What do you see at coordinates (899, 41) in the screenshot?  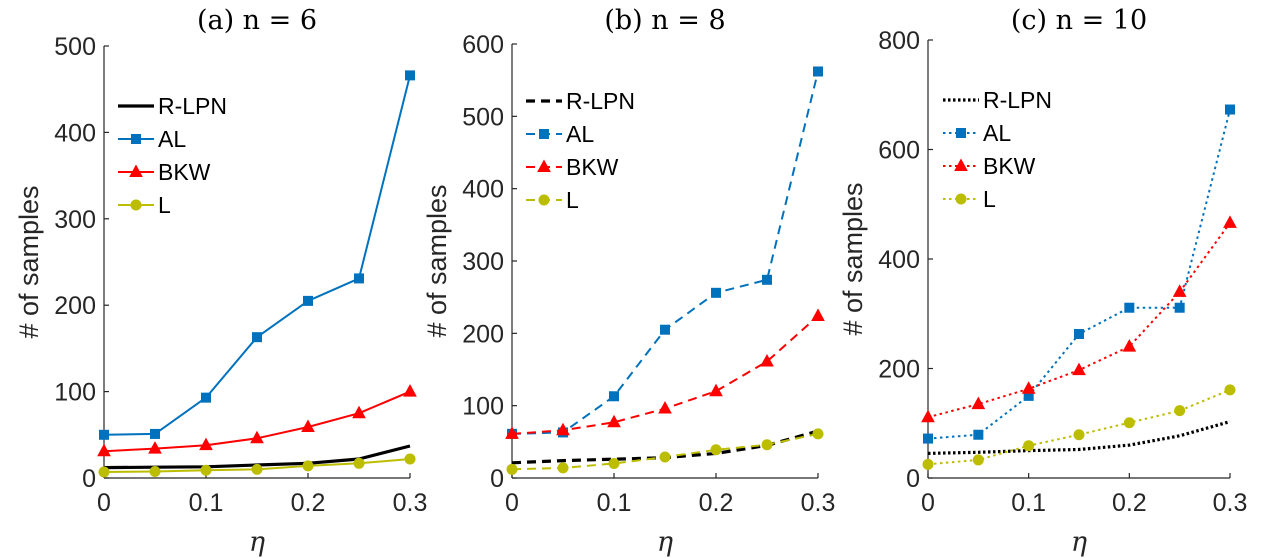 I see `y-tick-label: 800` at bounding box center [899, 41].